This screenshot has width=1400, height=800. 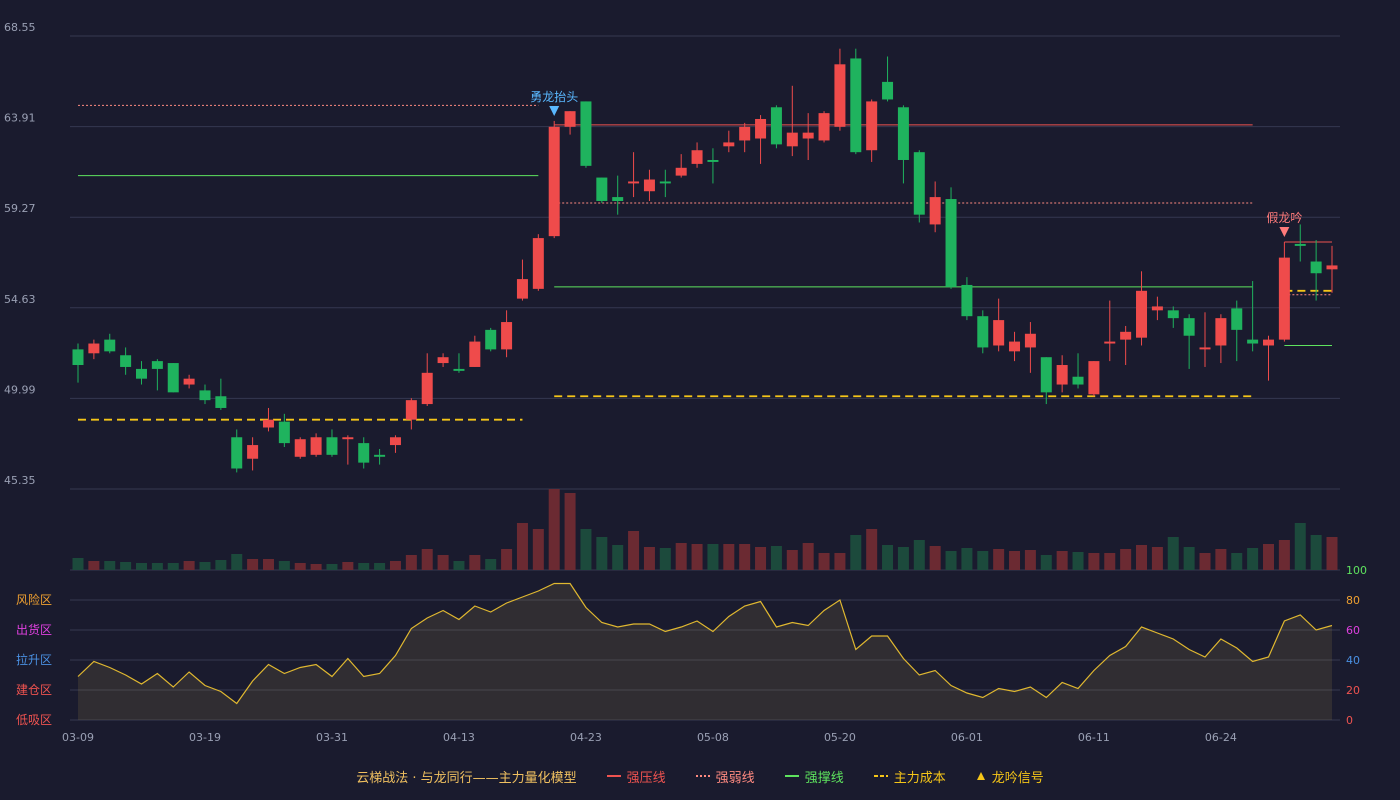 What do you see at coordinates (34, 690) in the screenshot?
I see `zone-label: 建仓区` at bounding box center [34, 690].